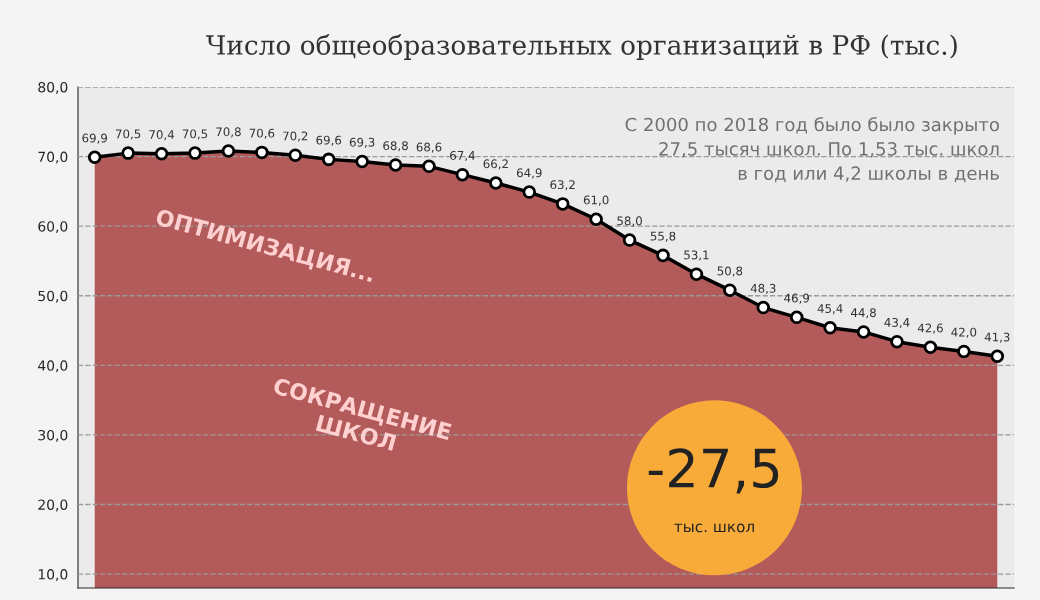  Describe the element at coordinates (964, 332) in the screenshot. I see `data-label: 42,0` at that location.